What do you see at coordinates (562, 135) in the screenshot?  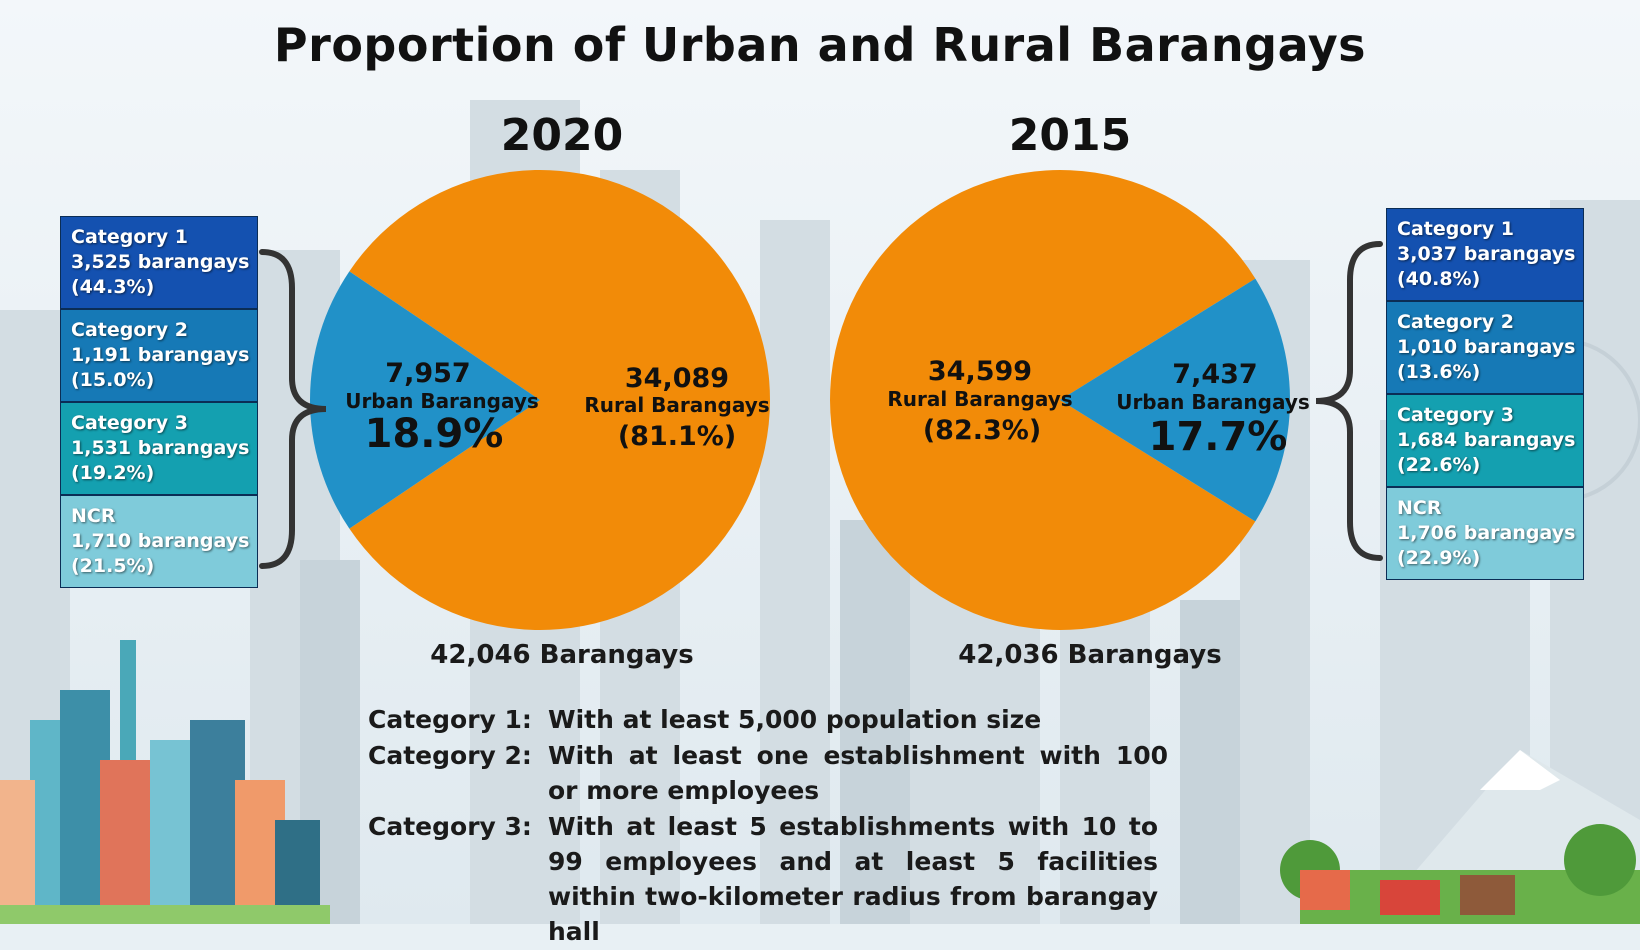 I see `pie-title-2020: 2020` at bounding box center [562, 135].